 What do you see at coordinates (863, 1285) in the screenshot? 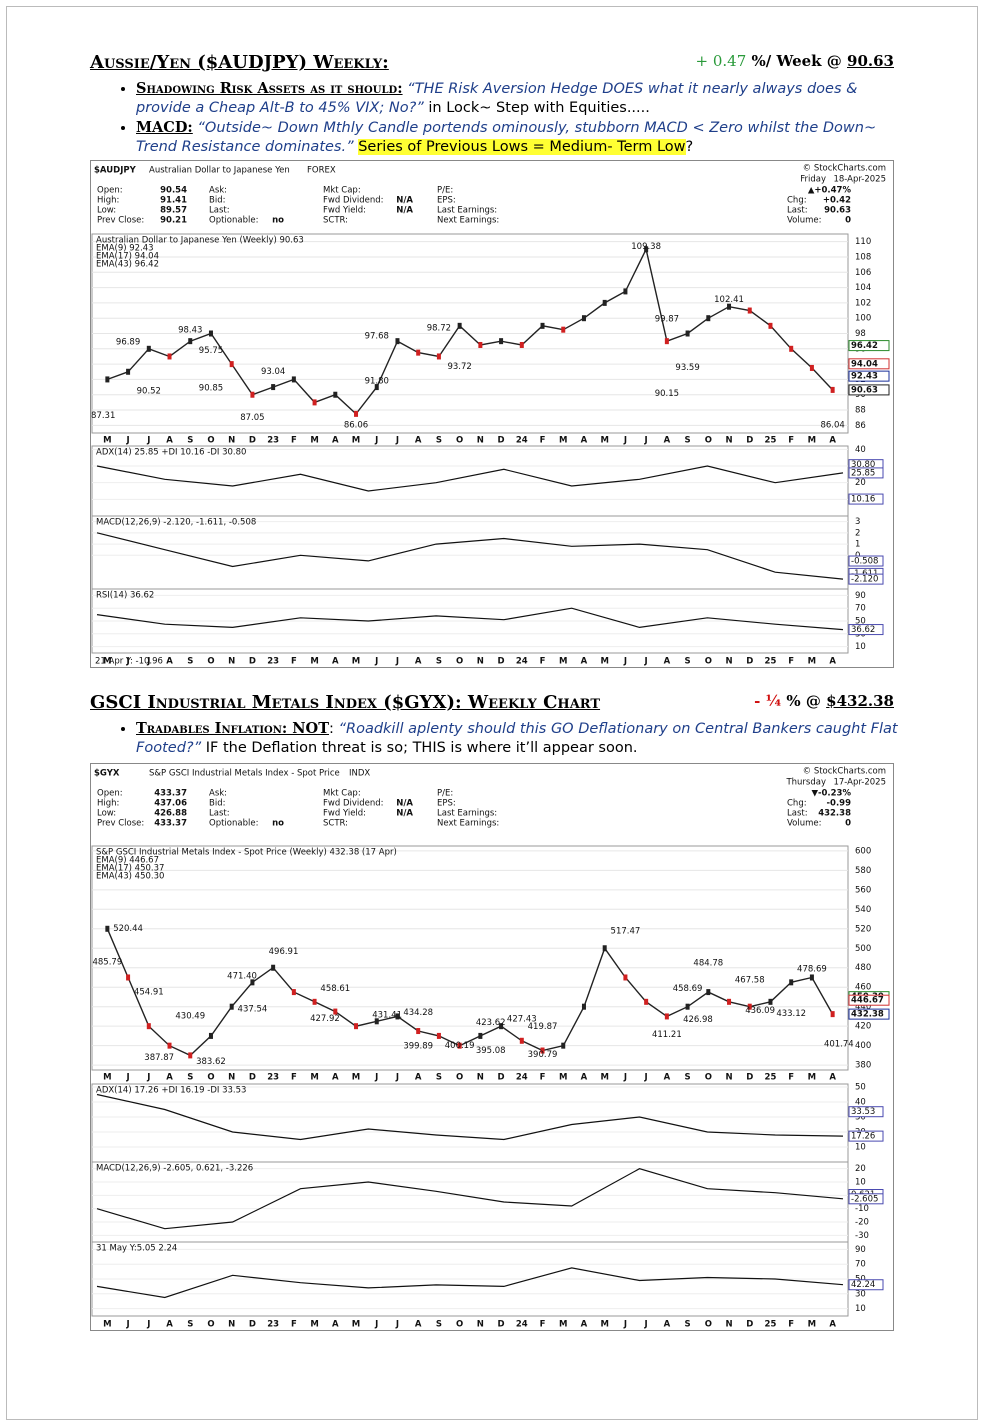
I see `indicator-tag-label: 42.24` at bounding box center [863, 1285].